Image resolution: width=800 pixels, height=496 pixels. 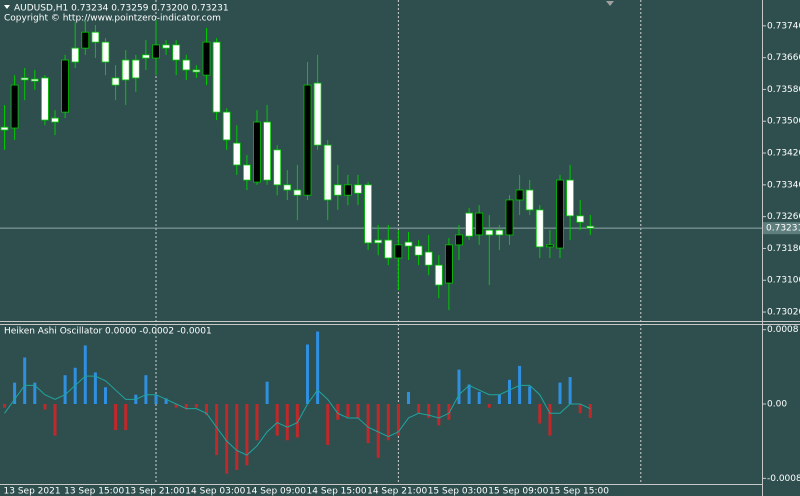 What do you see at coordinates (94, 491) in the screenshot?
I see `x-tick-label: 13 Sep 15:00` at bounding box center [94, 491].